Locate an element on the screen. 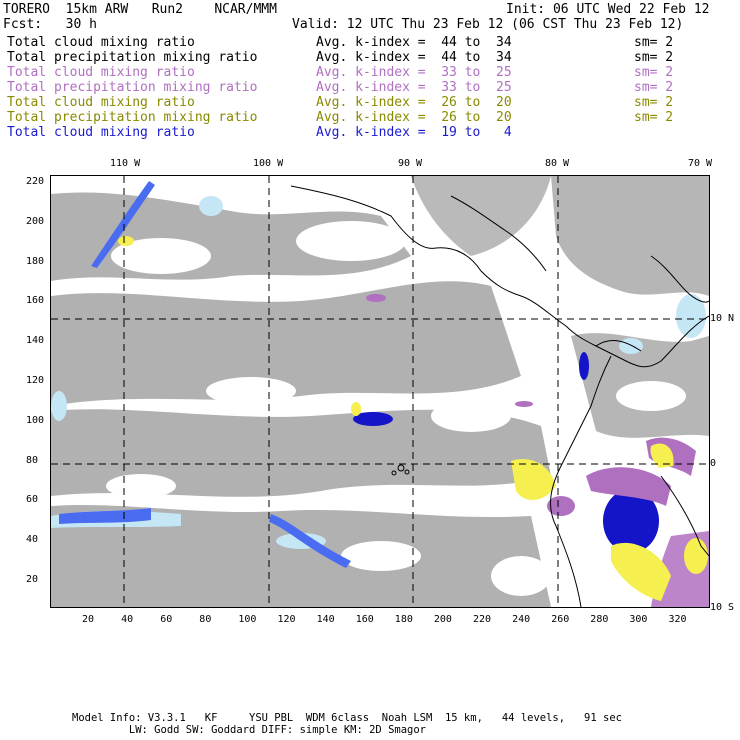  legend-k-index: Avg. k-index = 19 to 4 is located at coordinates (414, 132).